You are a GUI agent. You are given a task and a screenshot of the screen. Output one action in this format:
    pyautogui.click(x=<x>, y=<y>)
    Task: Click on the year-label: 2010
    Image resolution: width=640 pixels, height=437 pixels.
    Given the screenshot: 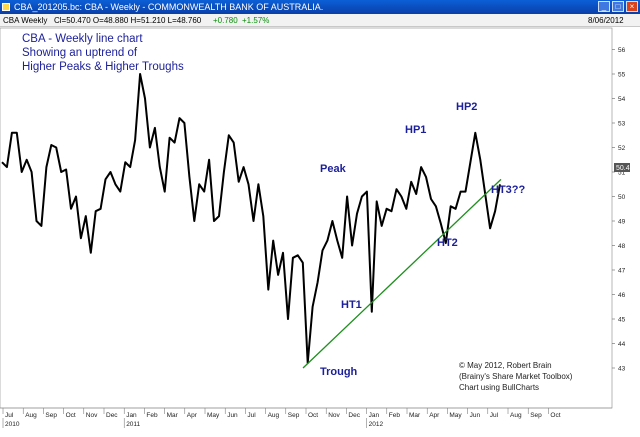 What is the action you would take?
    pyautogui.click(x=12, y=424)
    